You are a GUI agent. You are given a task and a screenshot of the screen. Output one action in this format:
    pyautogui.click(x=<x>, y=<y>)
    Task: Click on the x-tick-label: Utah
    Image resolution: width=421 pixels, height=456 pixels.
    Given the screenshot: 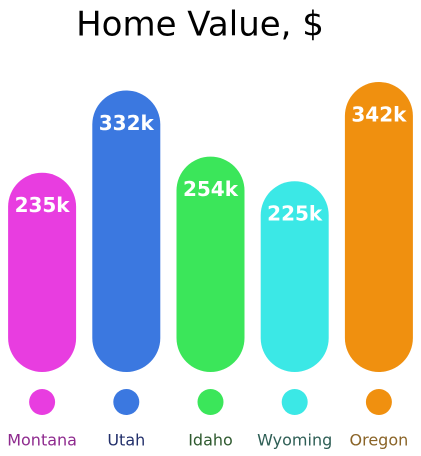 What is the action you would take?
    pyautogui.click(x=126, y=440)
    